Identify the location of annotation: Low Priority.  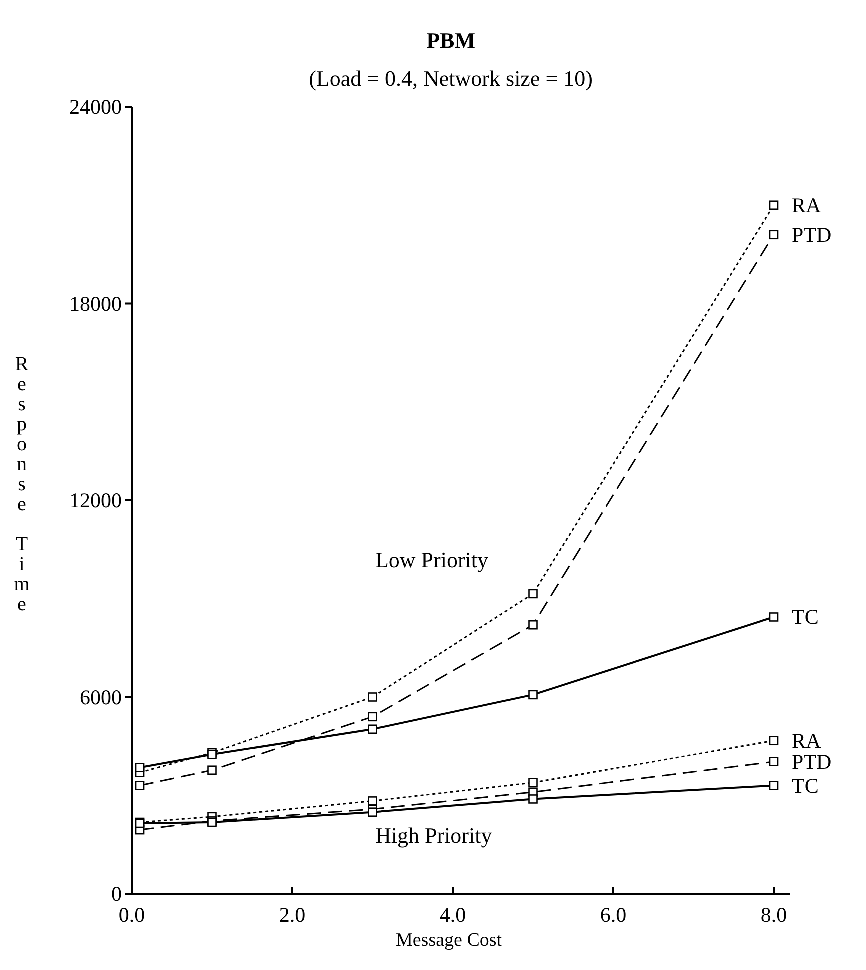
(432, 559).